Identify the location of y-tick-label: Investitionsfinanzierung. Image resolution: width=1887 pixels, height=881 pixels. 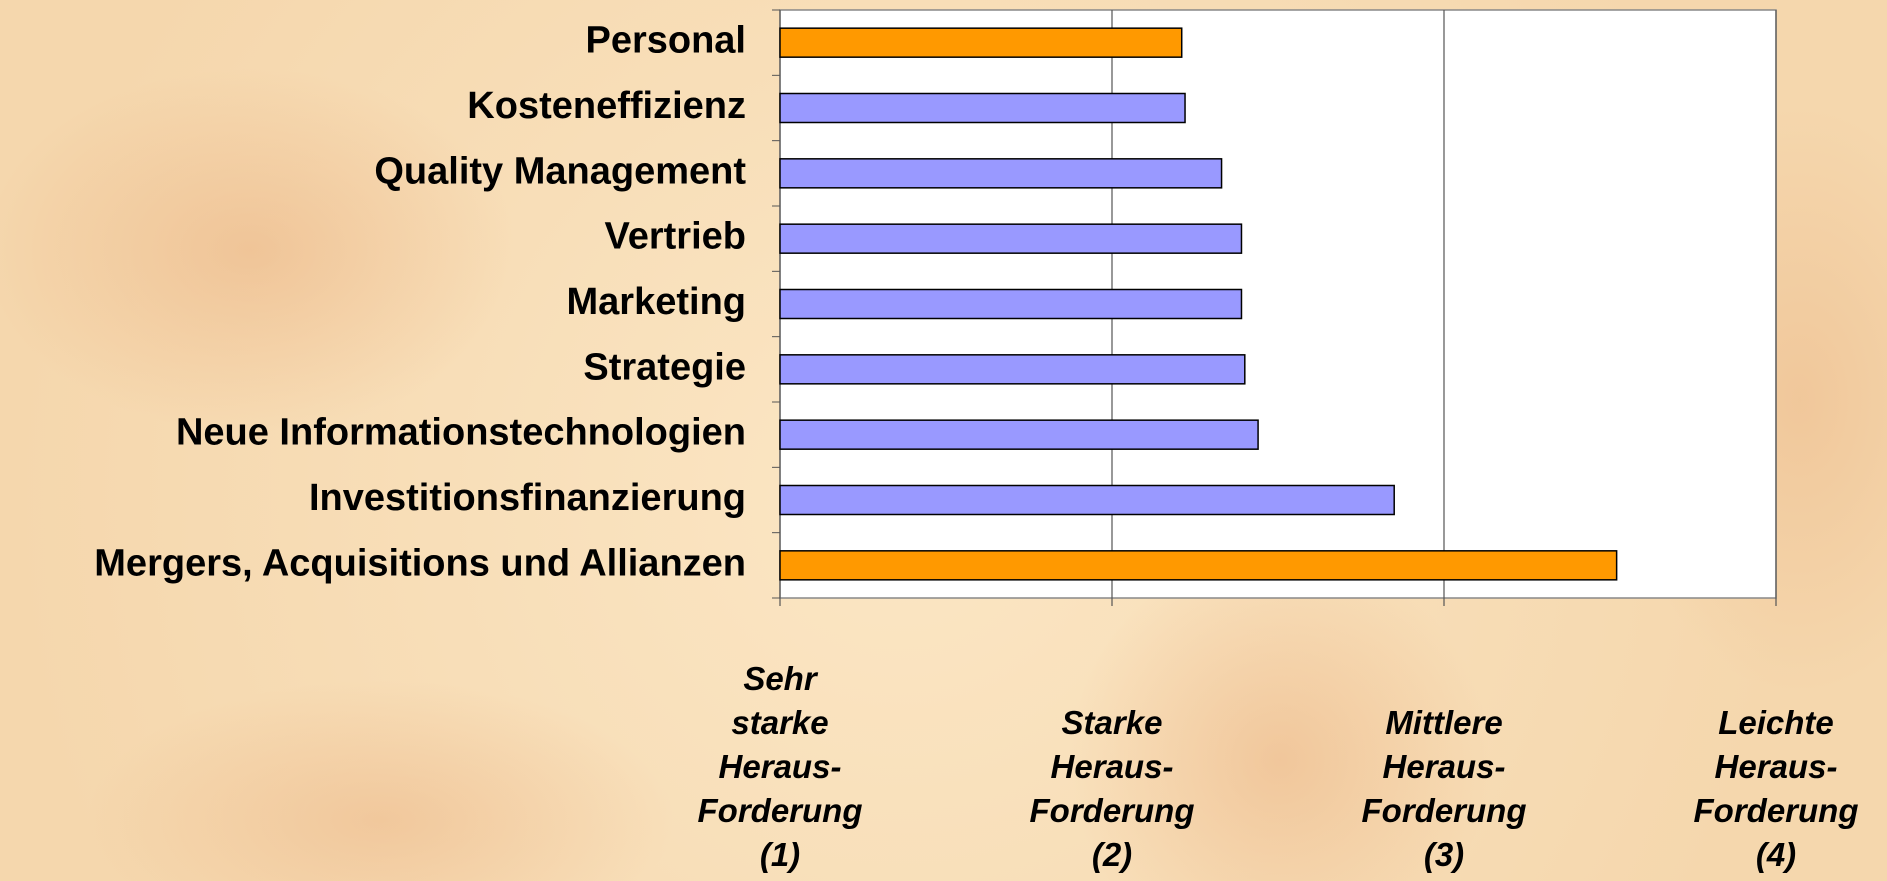
(527, 498).